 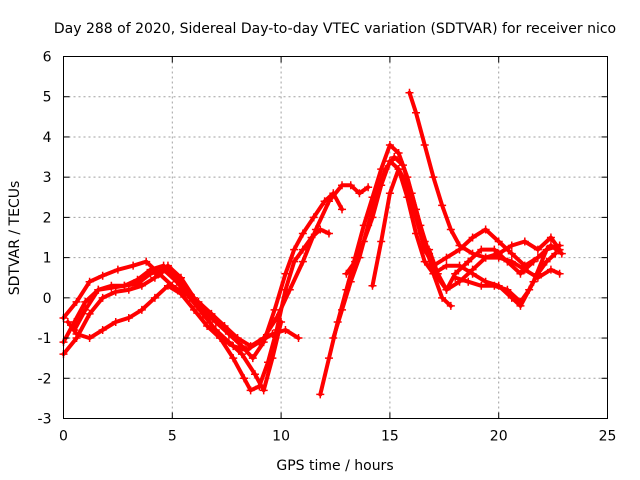 I want to click on y-tick-label: 1, so click(x=47, y=259).